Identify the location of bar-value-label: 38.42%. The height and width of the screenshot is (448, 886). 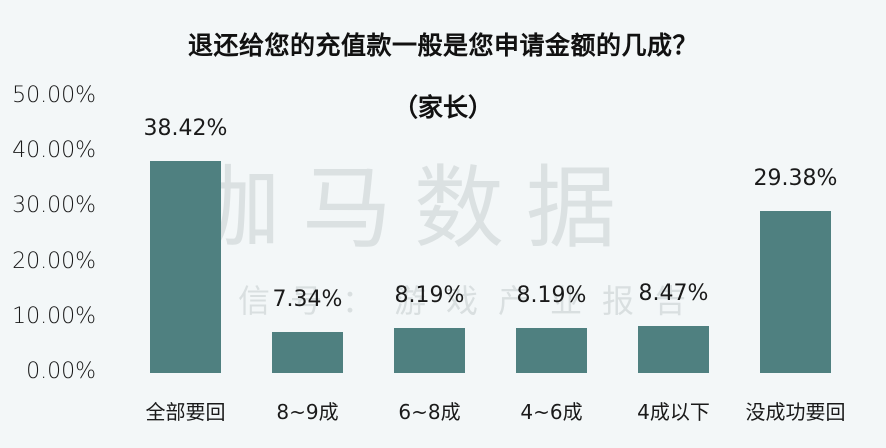
(185, 128).